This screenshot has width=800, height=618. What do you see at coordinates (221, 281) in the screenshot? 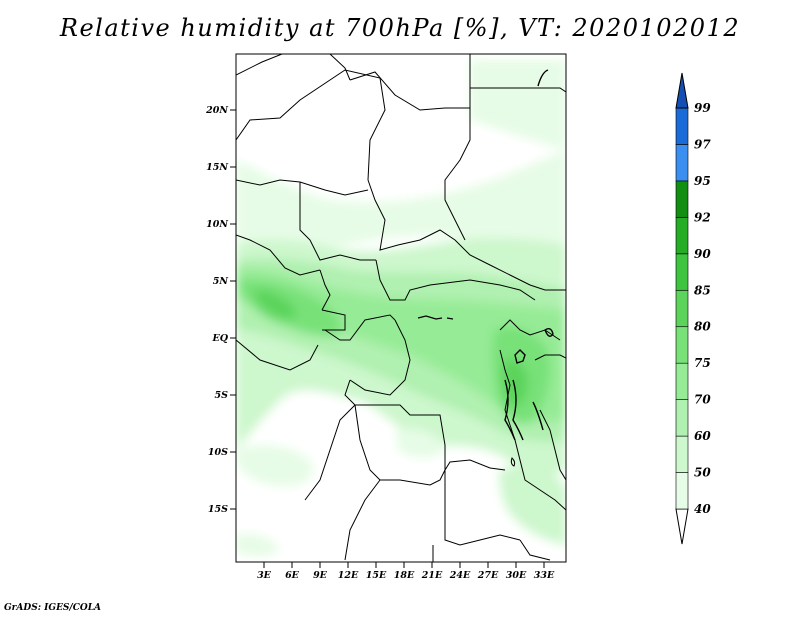
I see `lat-tick-label: 5N` at bounding box center [221, 281].